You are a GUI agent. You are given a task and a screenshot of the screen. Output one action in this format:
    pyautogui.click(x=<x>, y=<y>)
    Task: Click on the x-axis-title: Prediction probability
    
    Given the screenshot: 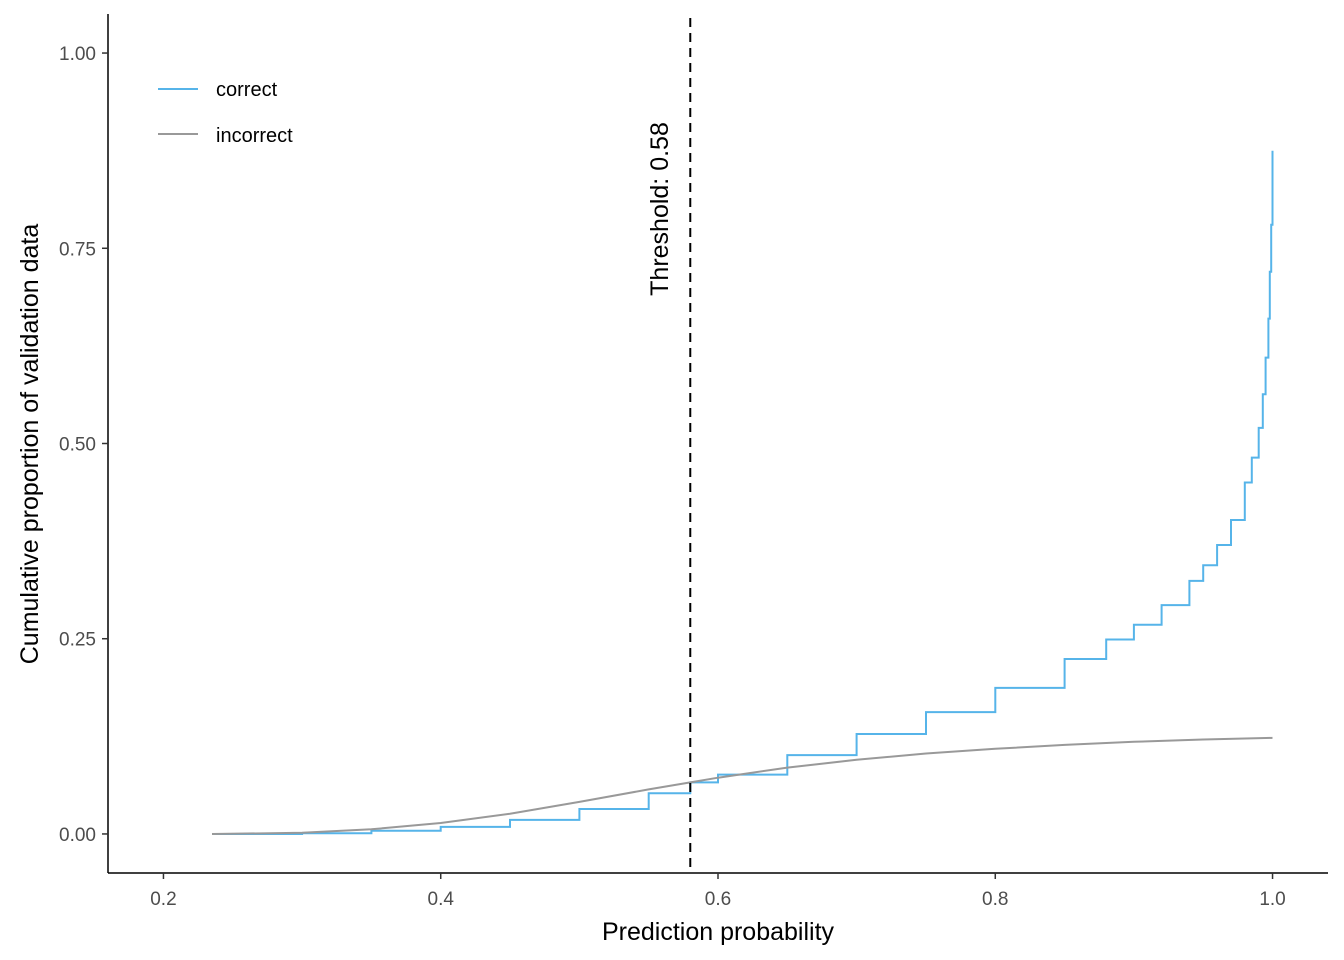 What is the action you would take?
    pyautogui.click(x=718, y=932)
    